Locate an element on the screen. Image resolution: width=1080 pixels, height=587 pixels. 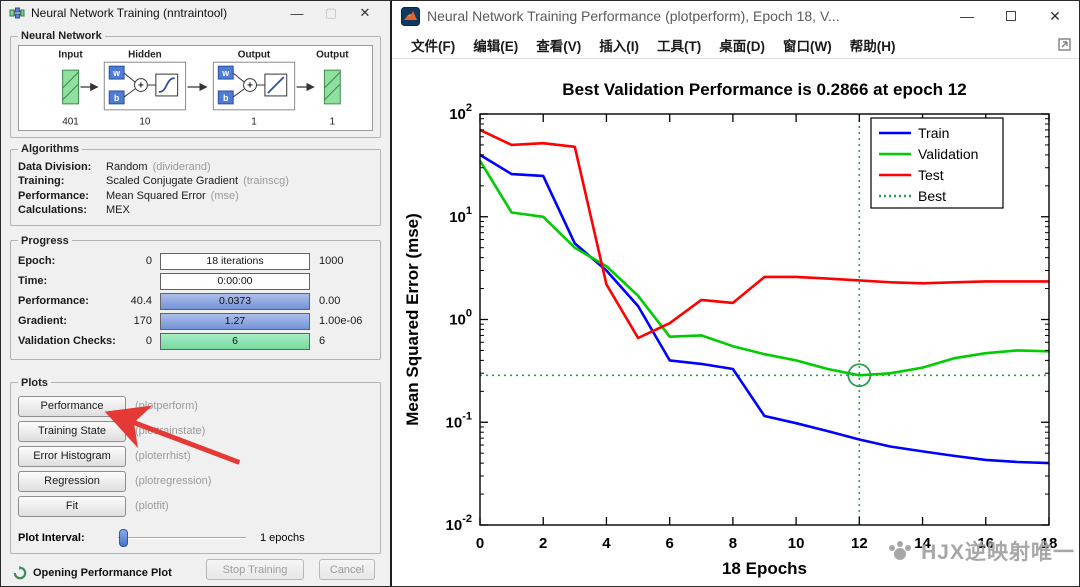
slider-track is located at coordinates (182, 537).